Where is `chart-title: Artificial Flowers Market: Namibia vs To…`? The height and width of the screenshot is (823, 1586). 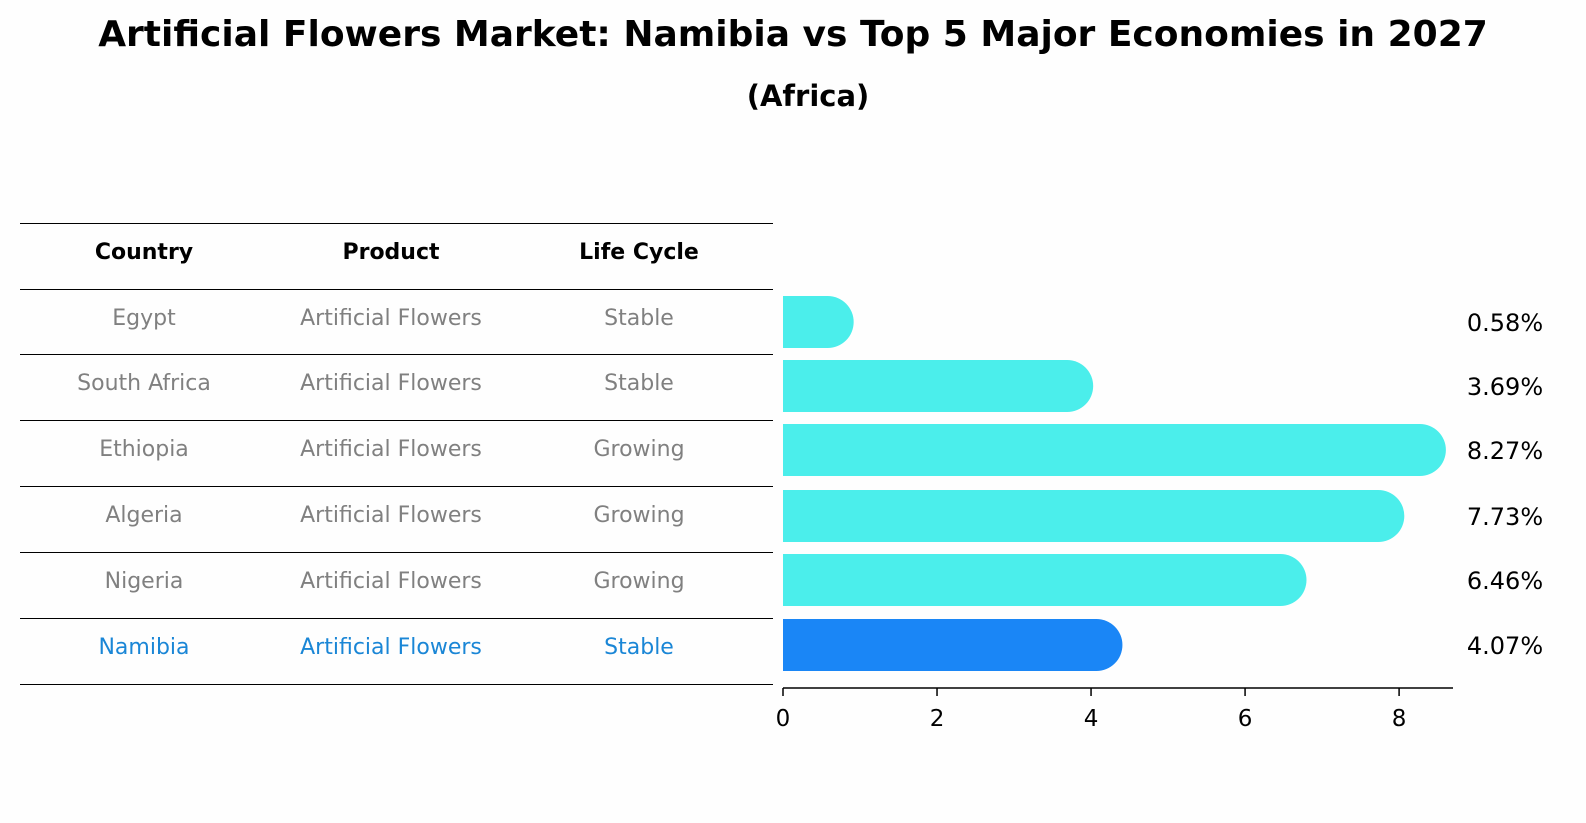
chart-title: Artificial Flowers Market: Namibia vs To… is located at coordinates (793, 34).